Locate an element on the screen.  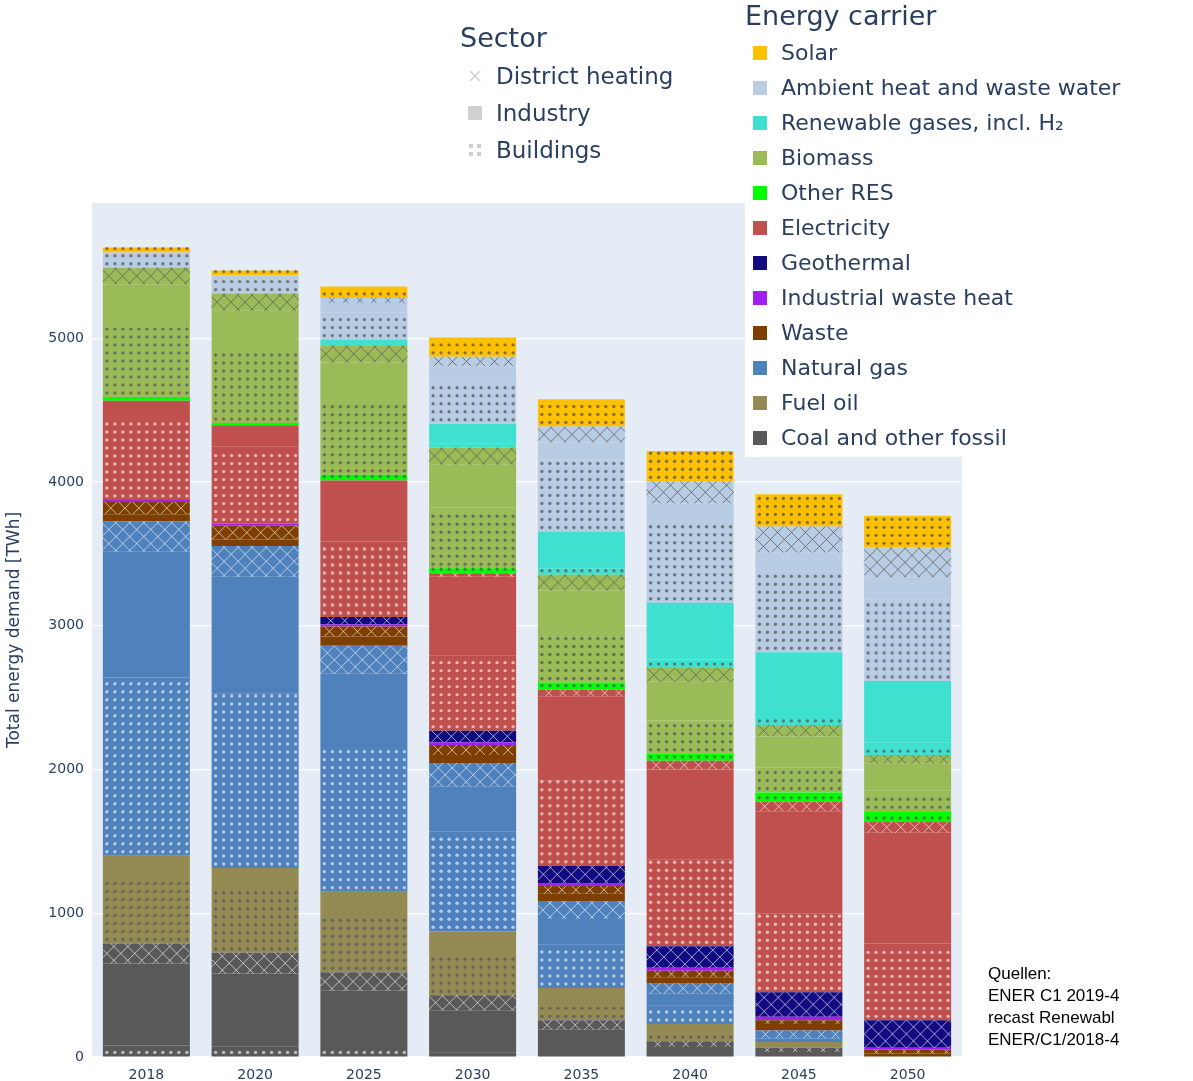
legend-label: District heating is located at coordinates (585, 75).